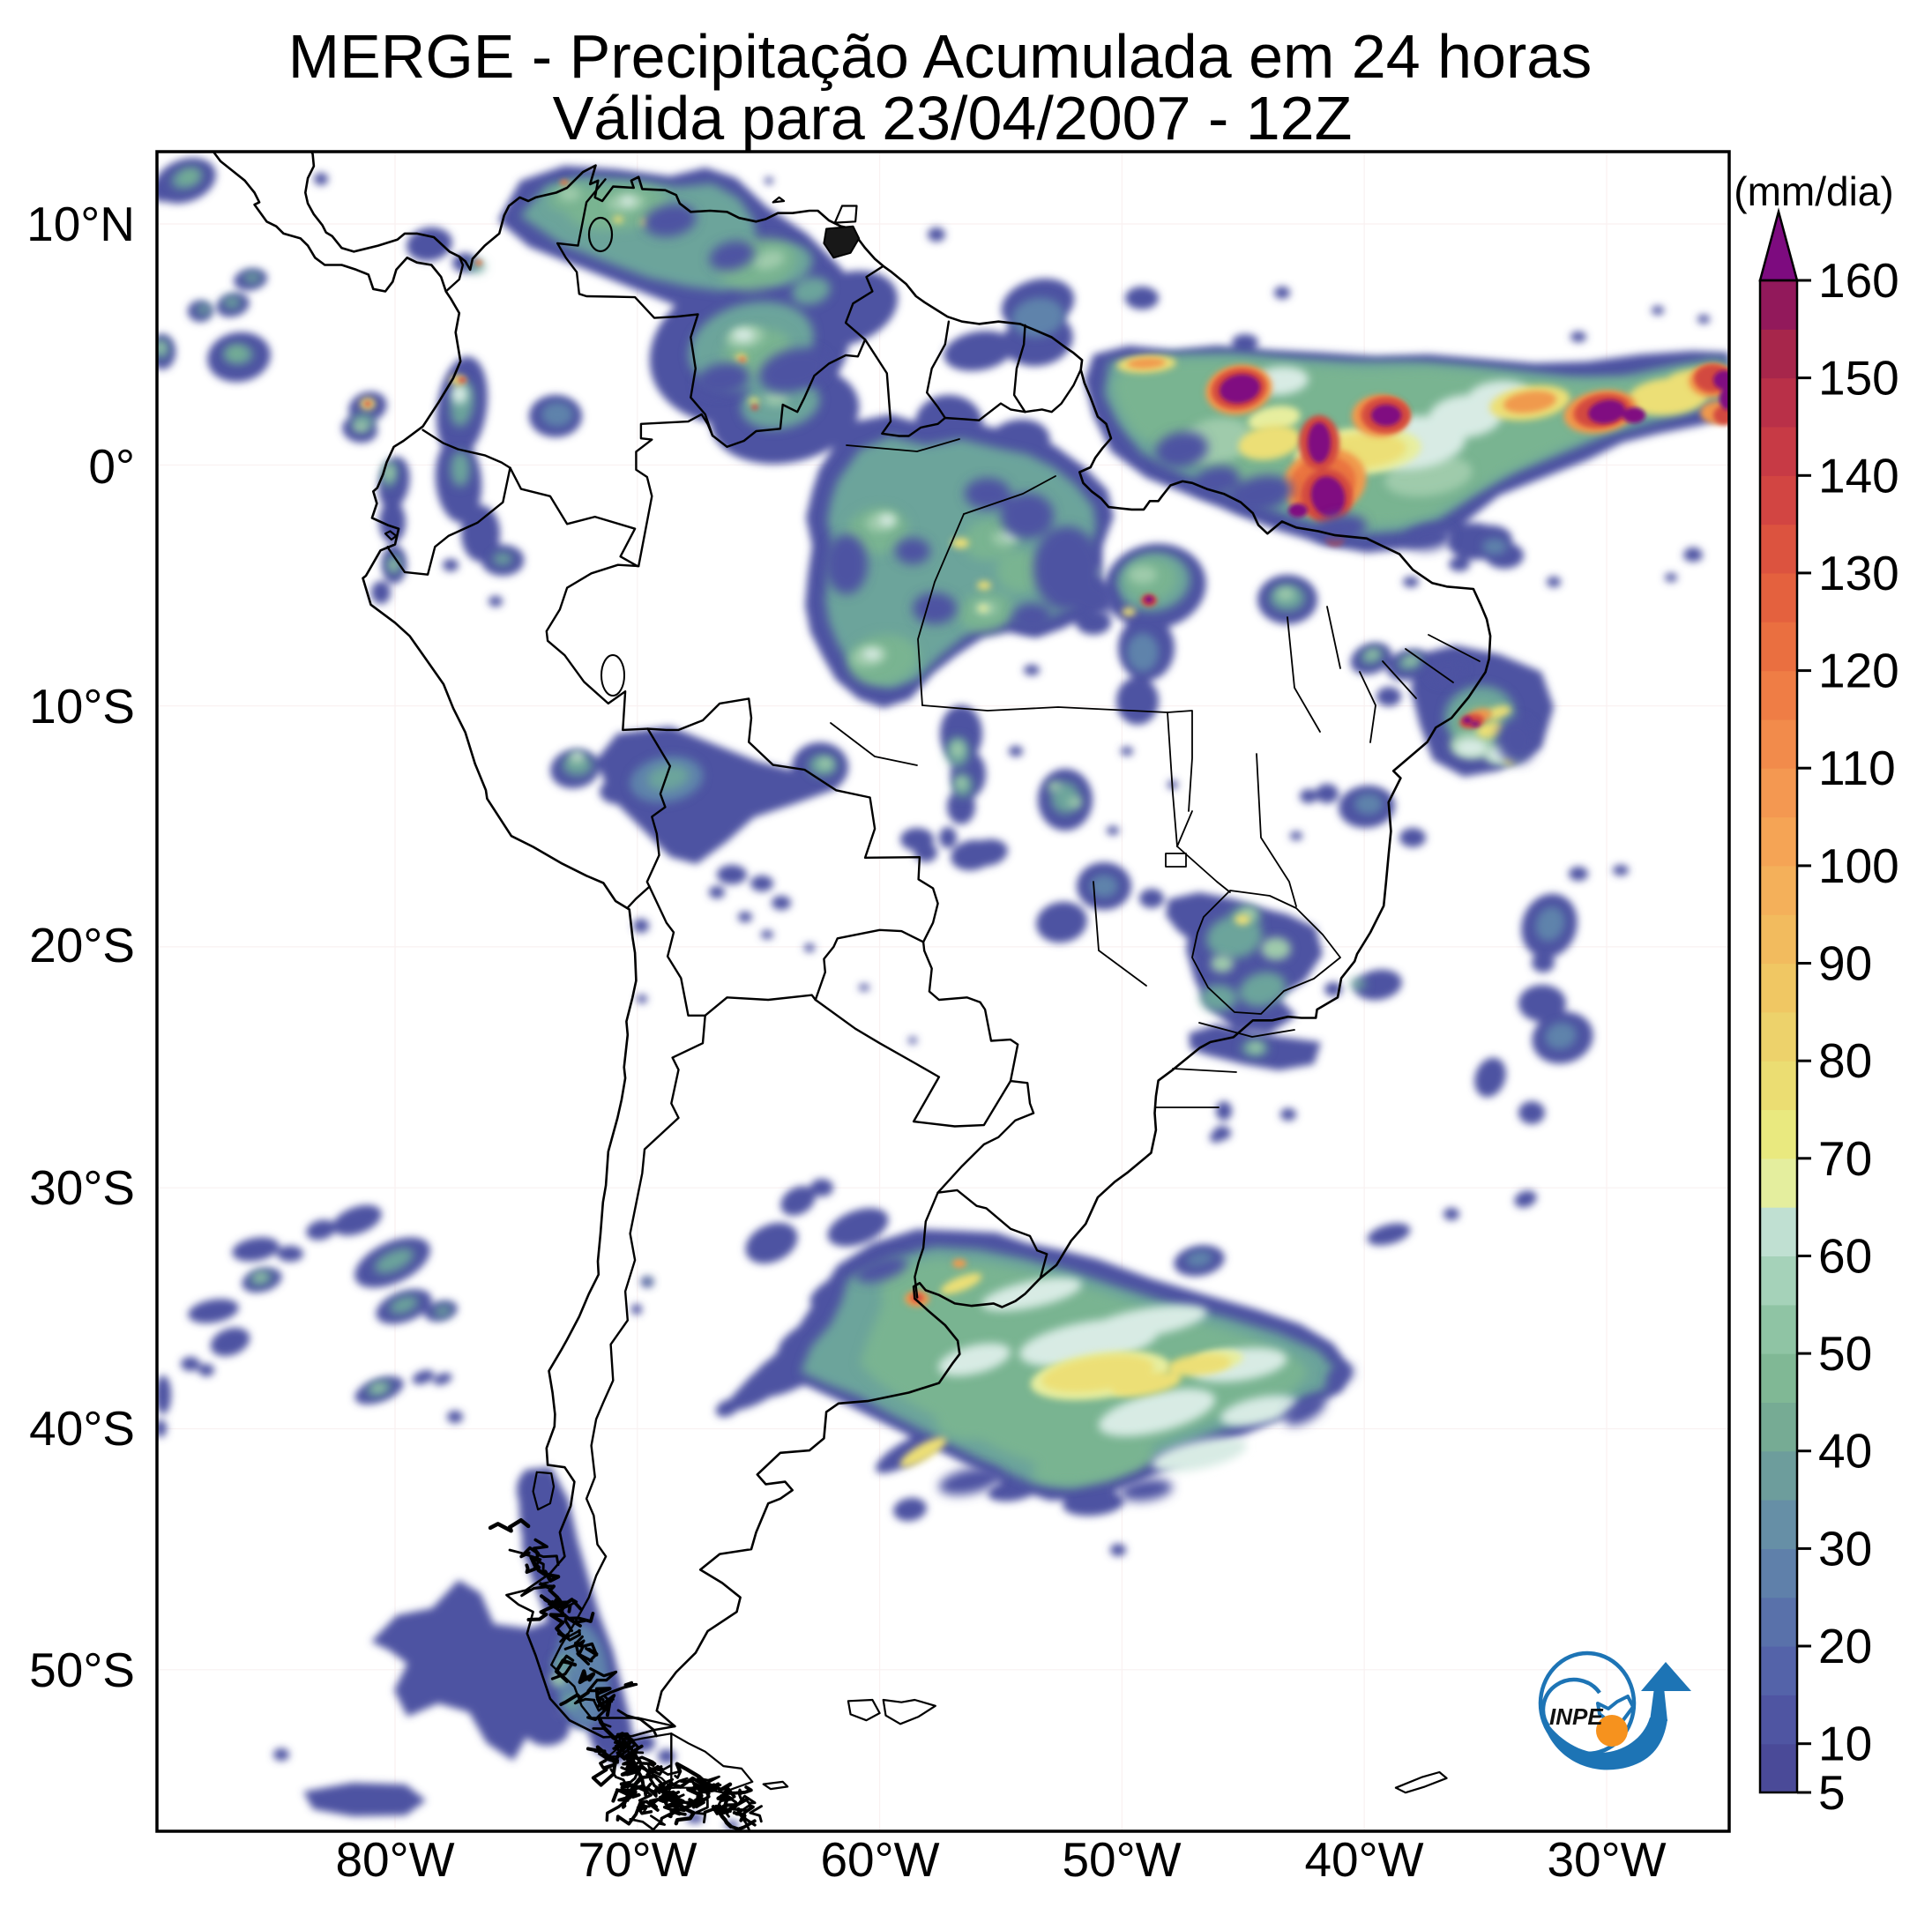 Image resolution: width=1932 pixels, height=1915 pixels. I want to click on svg-text: 80, so click(1845, 1060).